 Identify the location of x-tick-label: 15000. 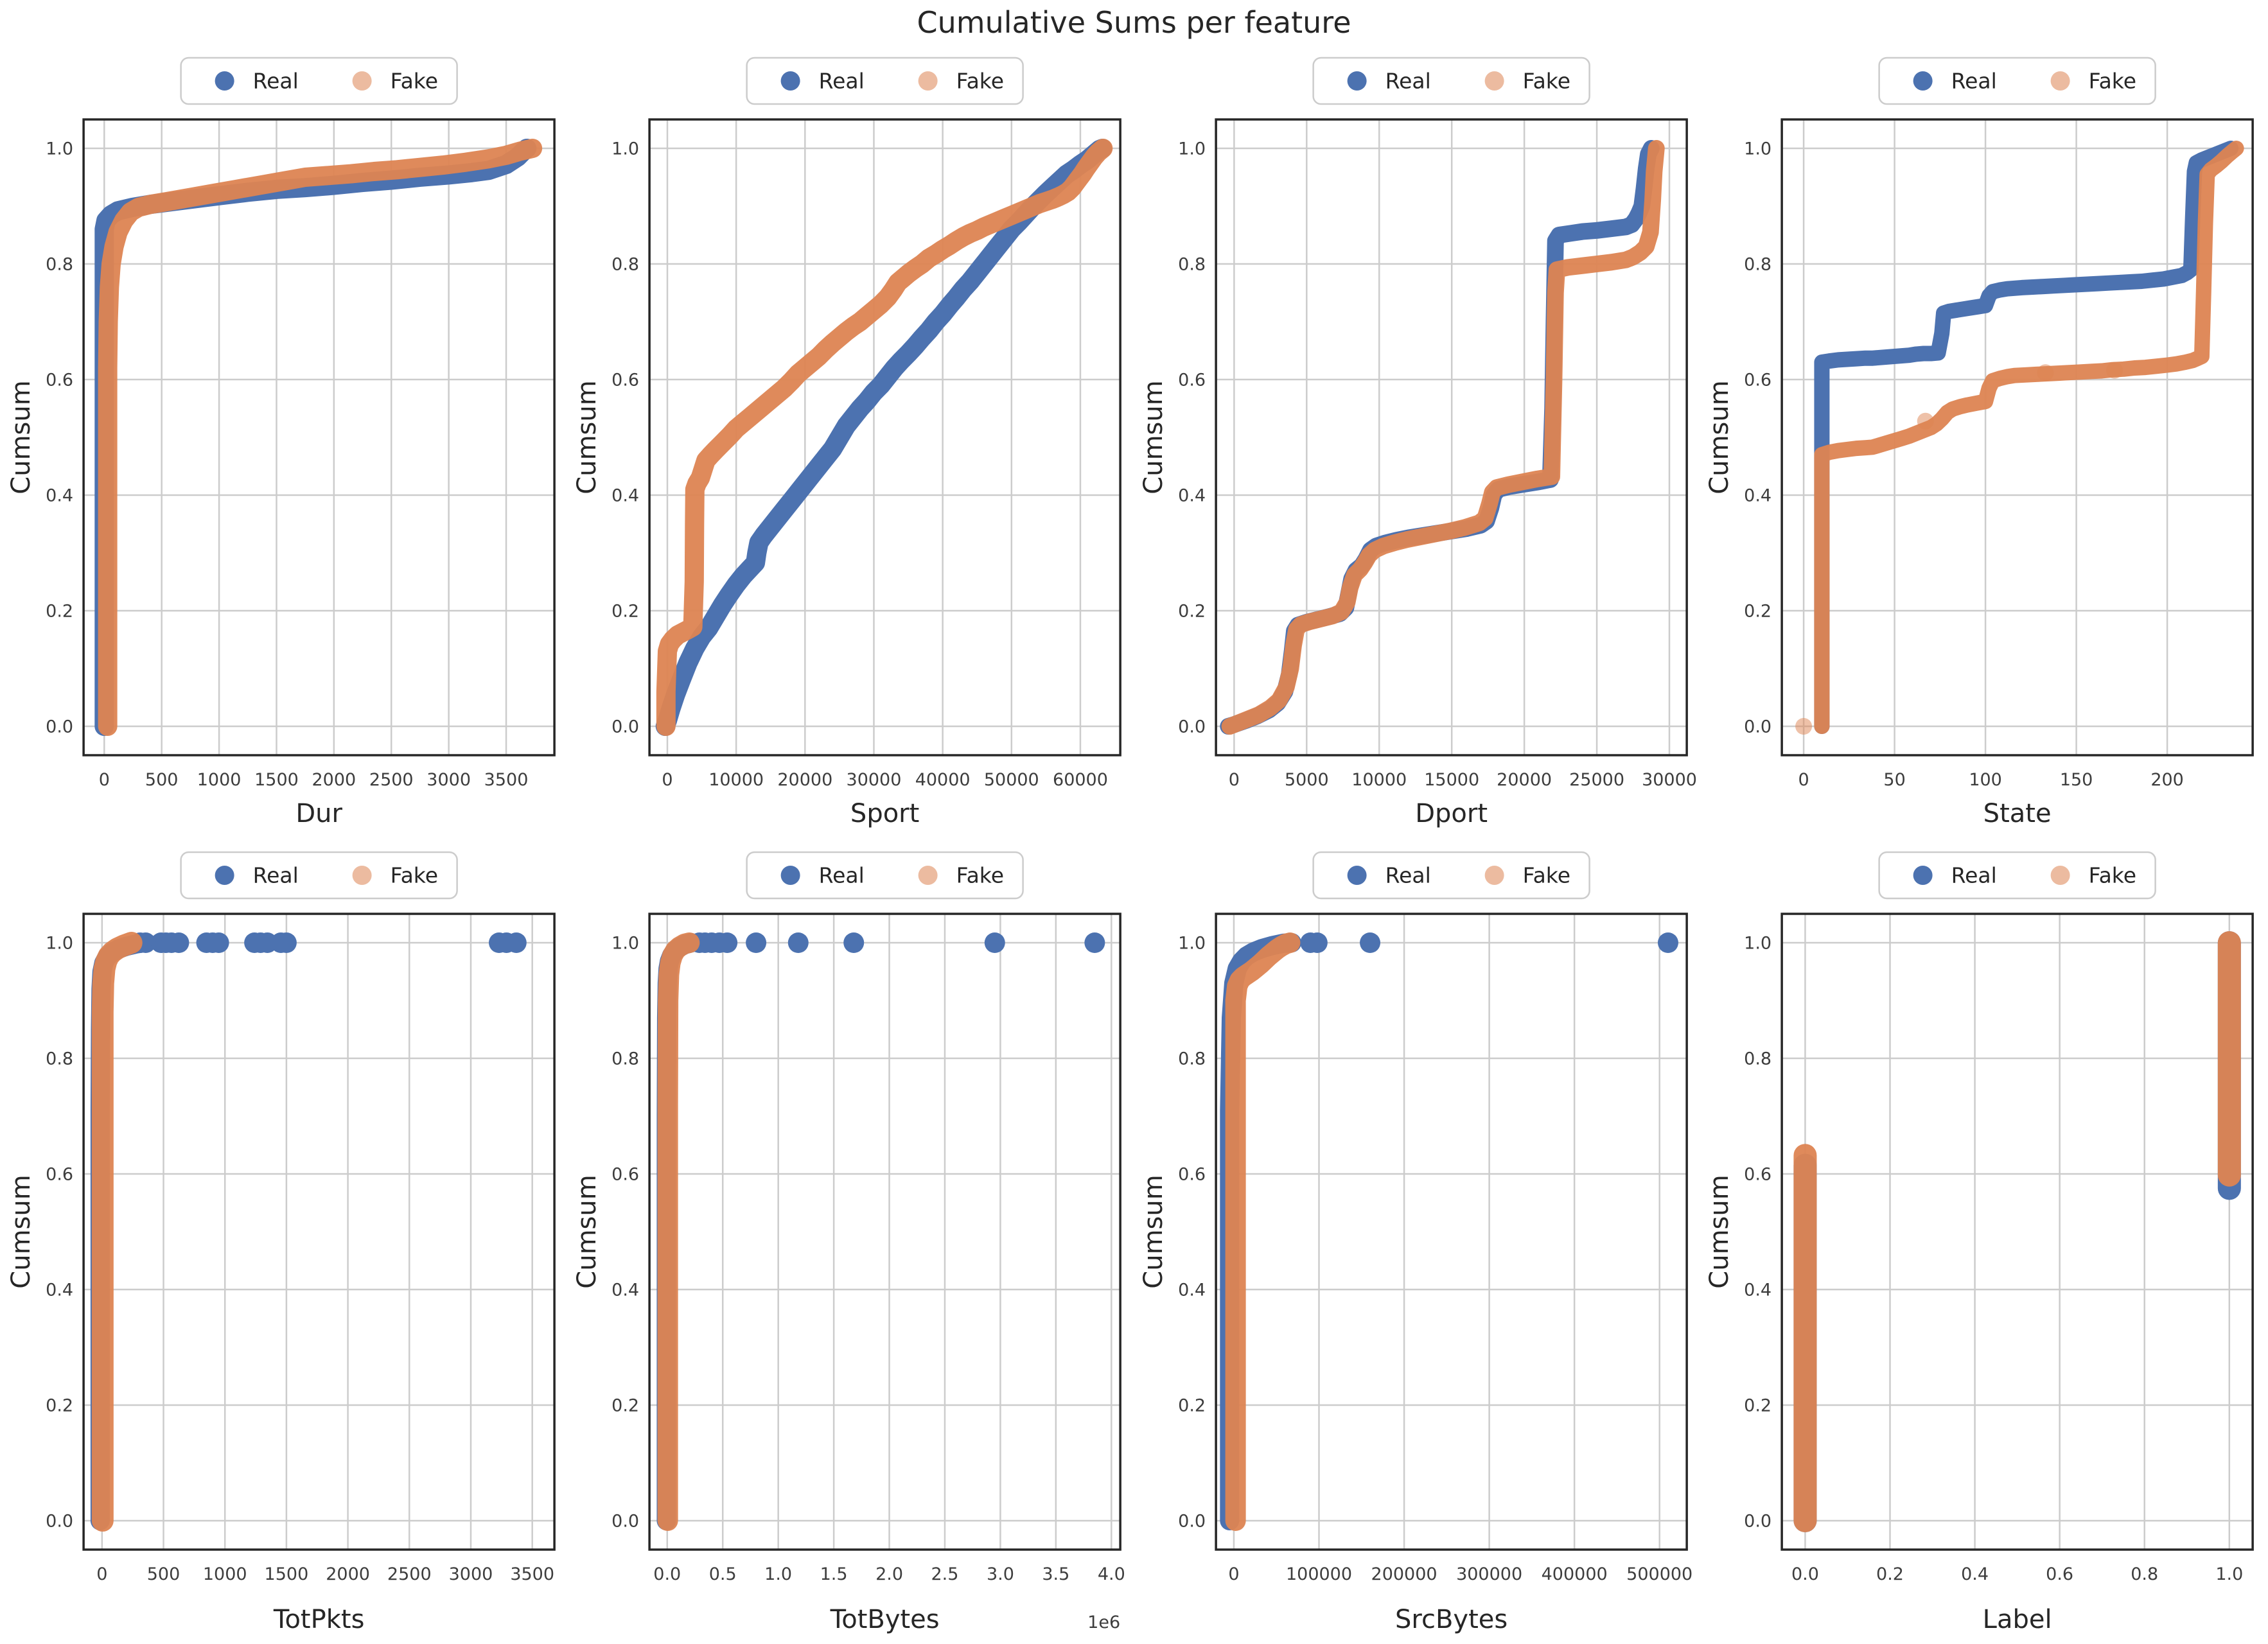
(1451, 780).